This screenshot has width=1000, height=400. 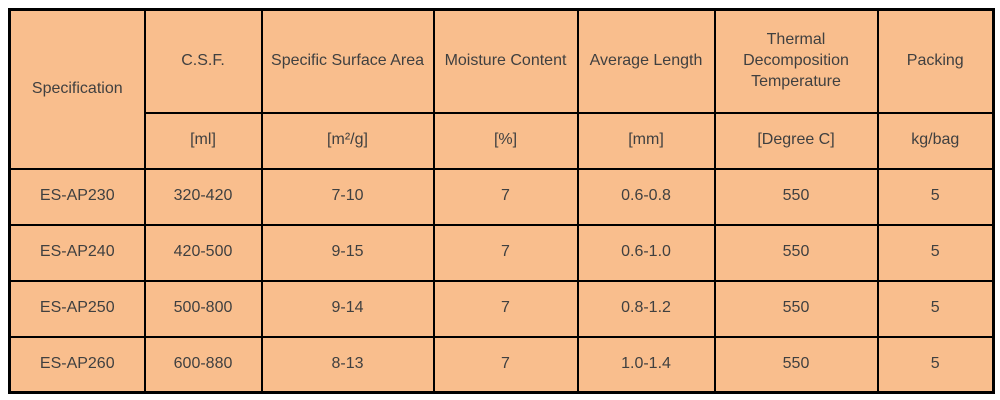 What do you see at coordinates (203, 308) in the screenshot?
I see `data-cell-csf: 500-800` at bounding box center [203, 308].